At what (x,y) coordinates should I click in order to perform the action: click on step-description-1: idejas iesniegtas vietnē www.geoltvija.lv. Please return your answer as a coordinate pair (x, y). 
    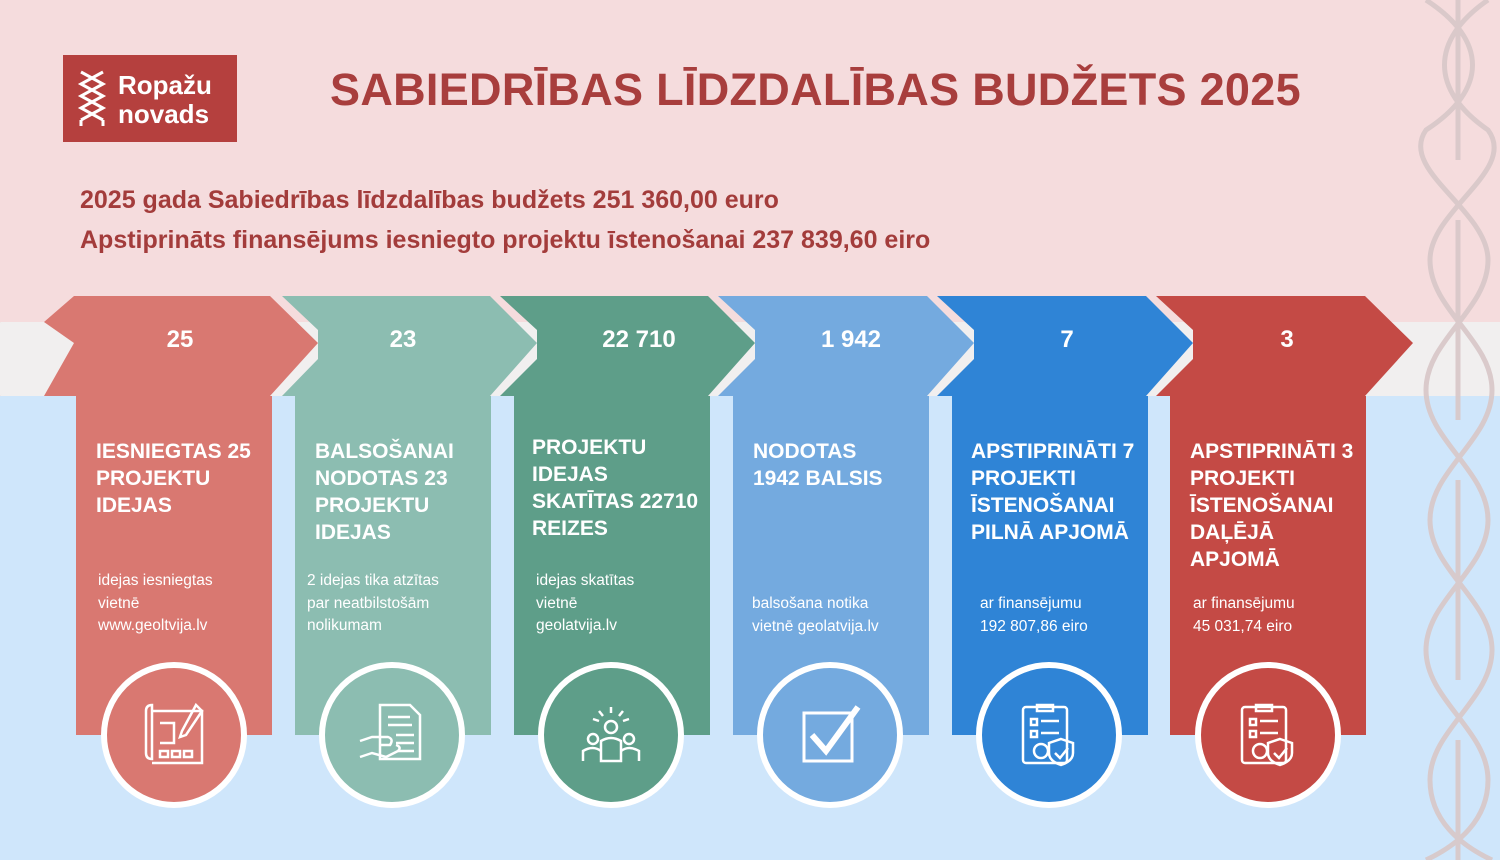
    Looking at the image, I should click on (155, 603).